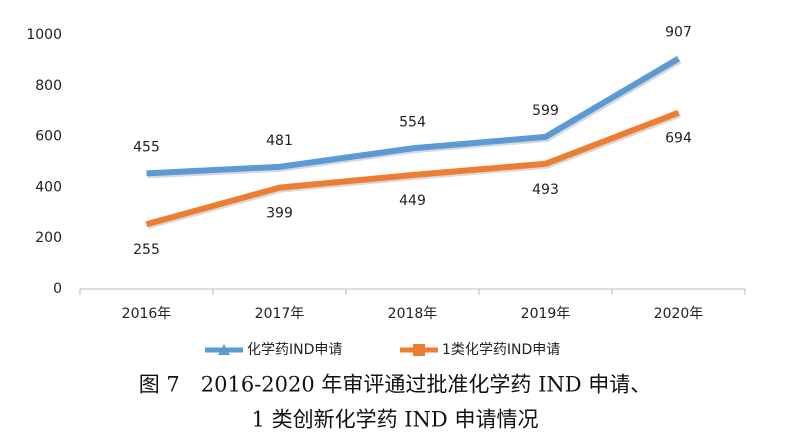 The width and height of the screenshot is (790, 441). What do you see at coordinates (280, 314) in the screenshot?
I see `x-tick-label: 2017年` at bounding box center [280, 314].